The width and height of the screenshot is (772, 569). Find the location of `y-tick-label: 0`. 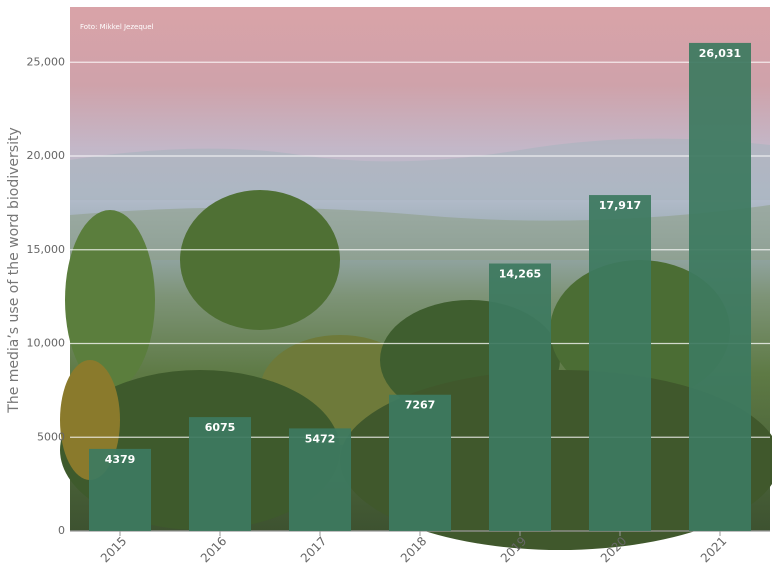

y-tick-label: 0 is located at coordinates (61, 530).